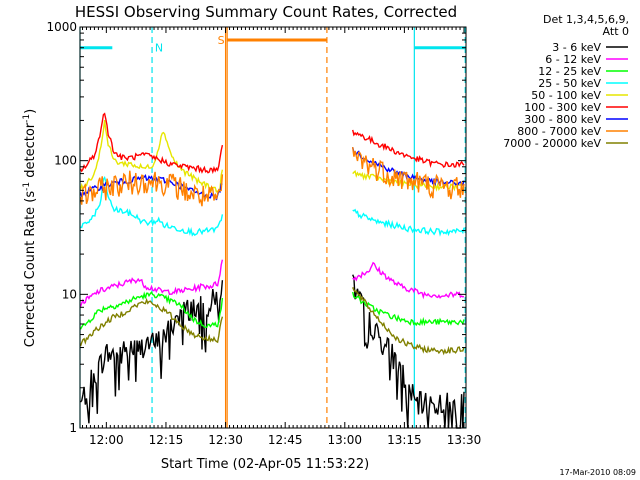  I want to click on x-tick-label: 13:30, so click(464, 440).